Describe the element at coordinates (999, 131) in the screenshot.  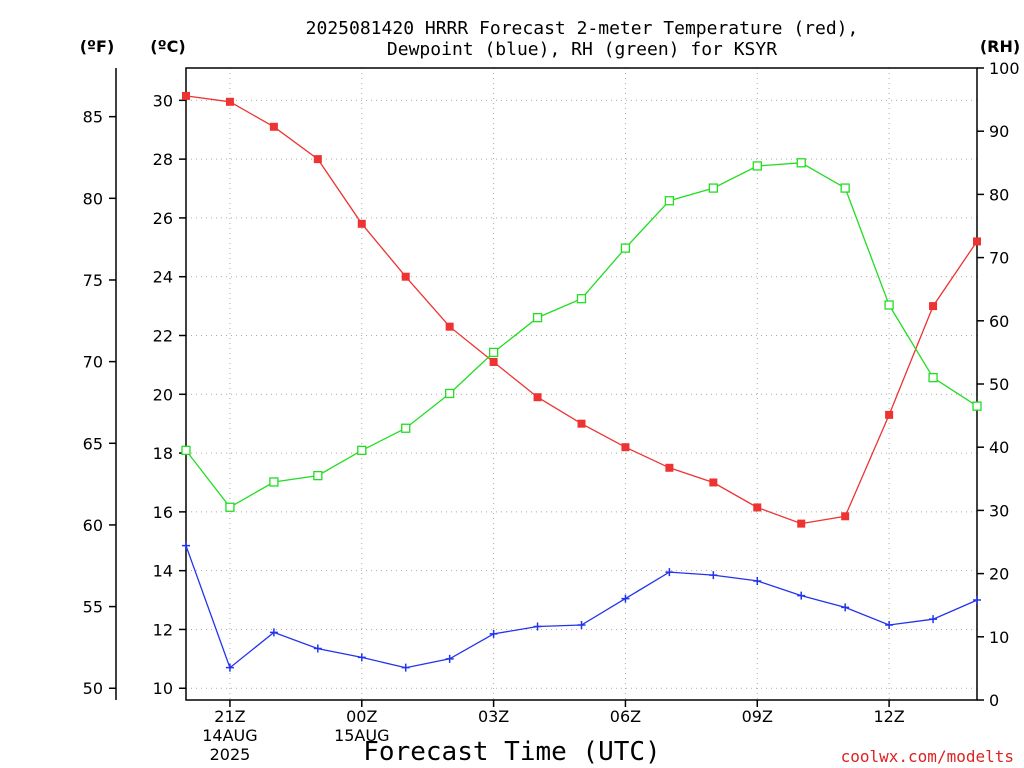
I see `rh-tick-label: 90` at that location.